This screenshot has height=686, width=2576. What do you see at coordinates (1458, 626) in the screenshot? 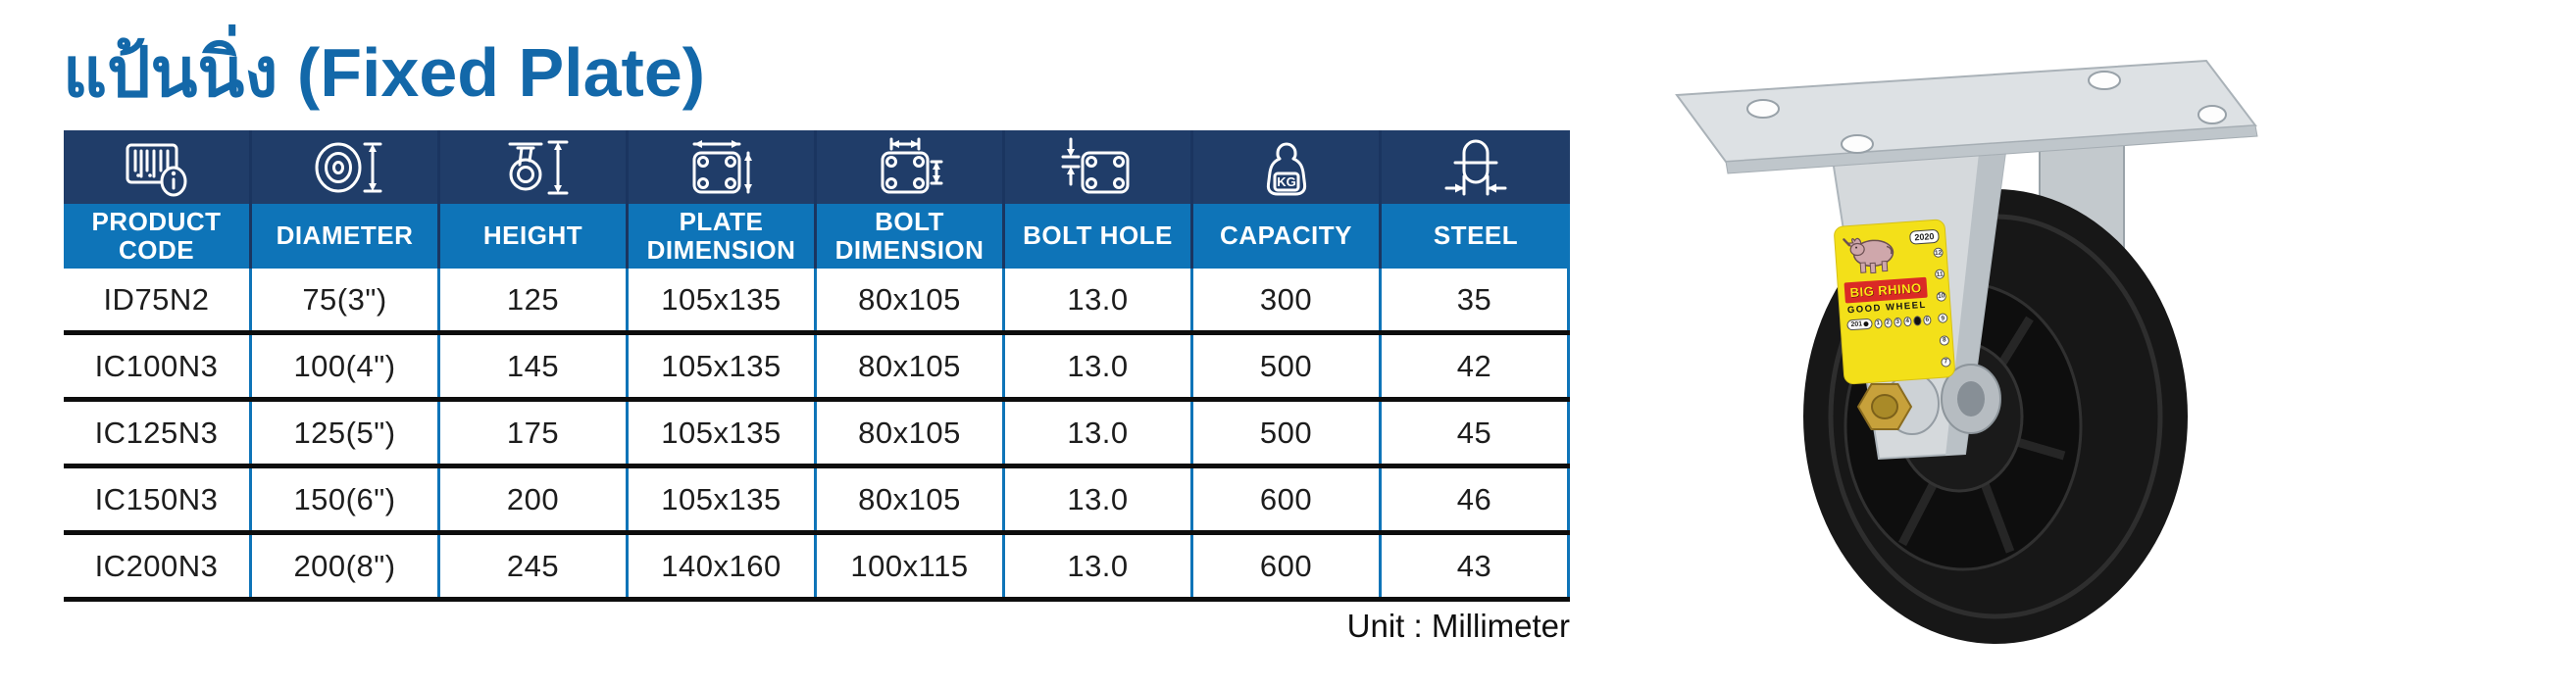
I see `unit-note: Unit : Millimeter` at bounding box center [1458, 626].